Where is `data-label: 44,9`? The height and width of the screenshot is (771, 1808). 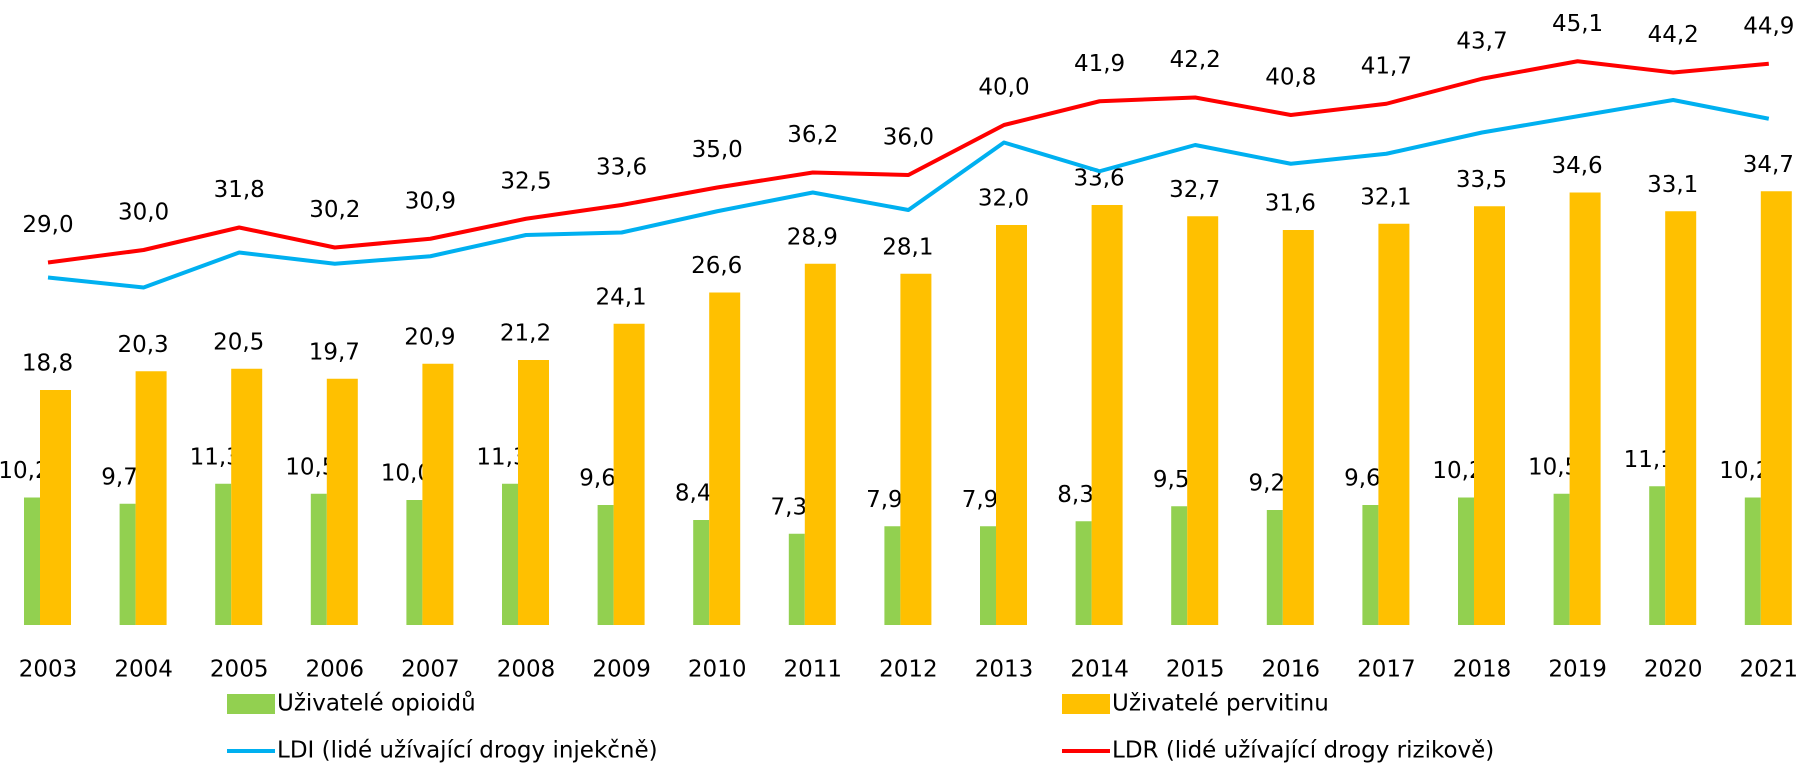 data-label: 44,9 is located at coordinates (1768, 26).